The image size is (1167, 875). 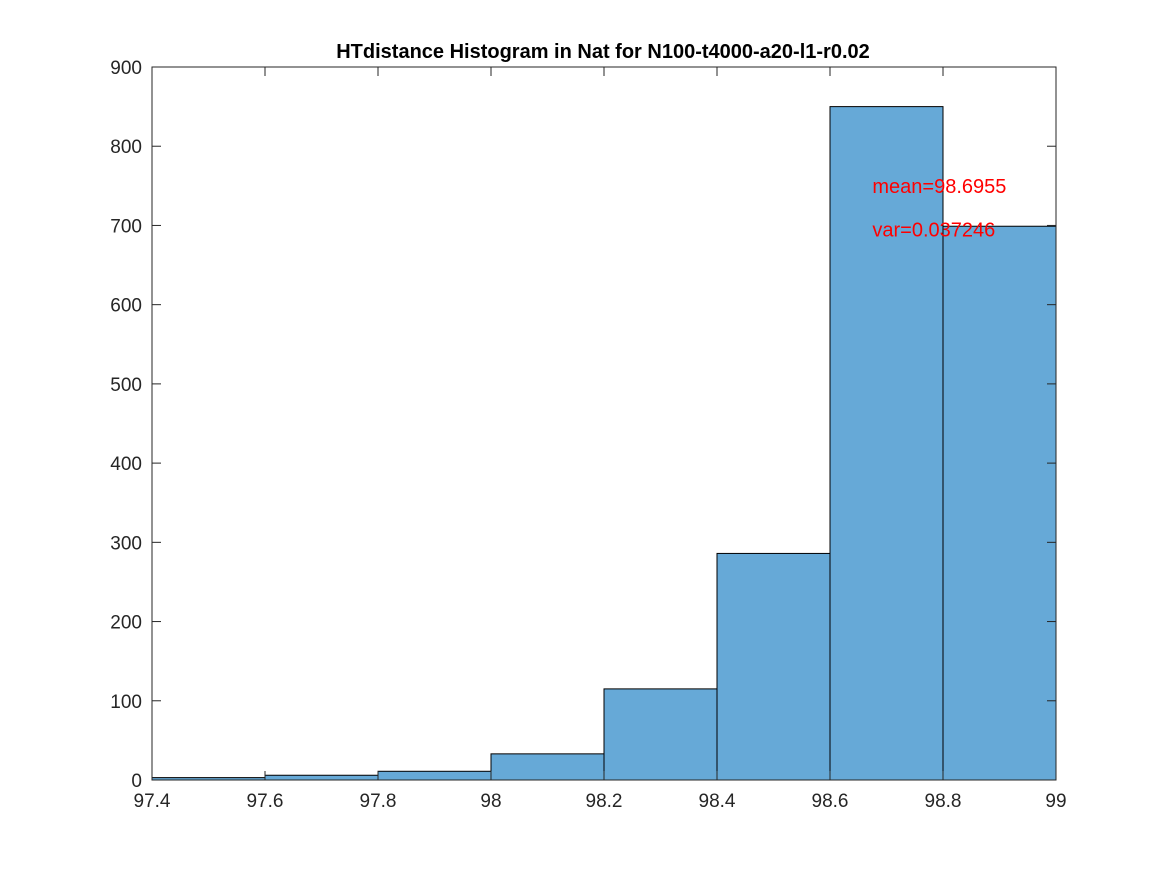 What do you see at coordinates (604, 801) in the screenshot?
I see `x-tick-label: 98.2` at bounding box center [604, 801].